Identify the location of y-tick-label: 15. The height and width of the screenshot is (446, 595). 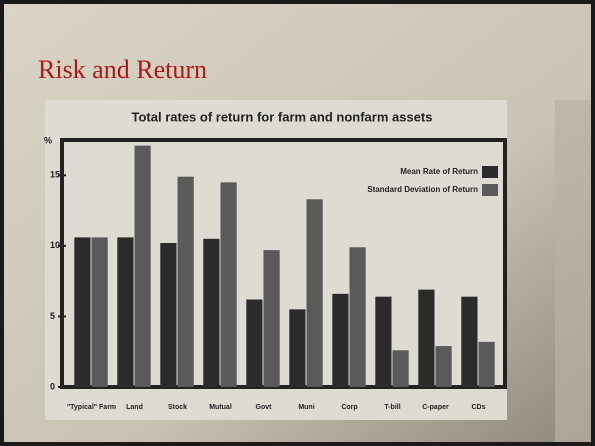
(55, 175).